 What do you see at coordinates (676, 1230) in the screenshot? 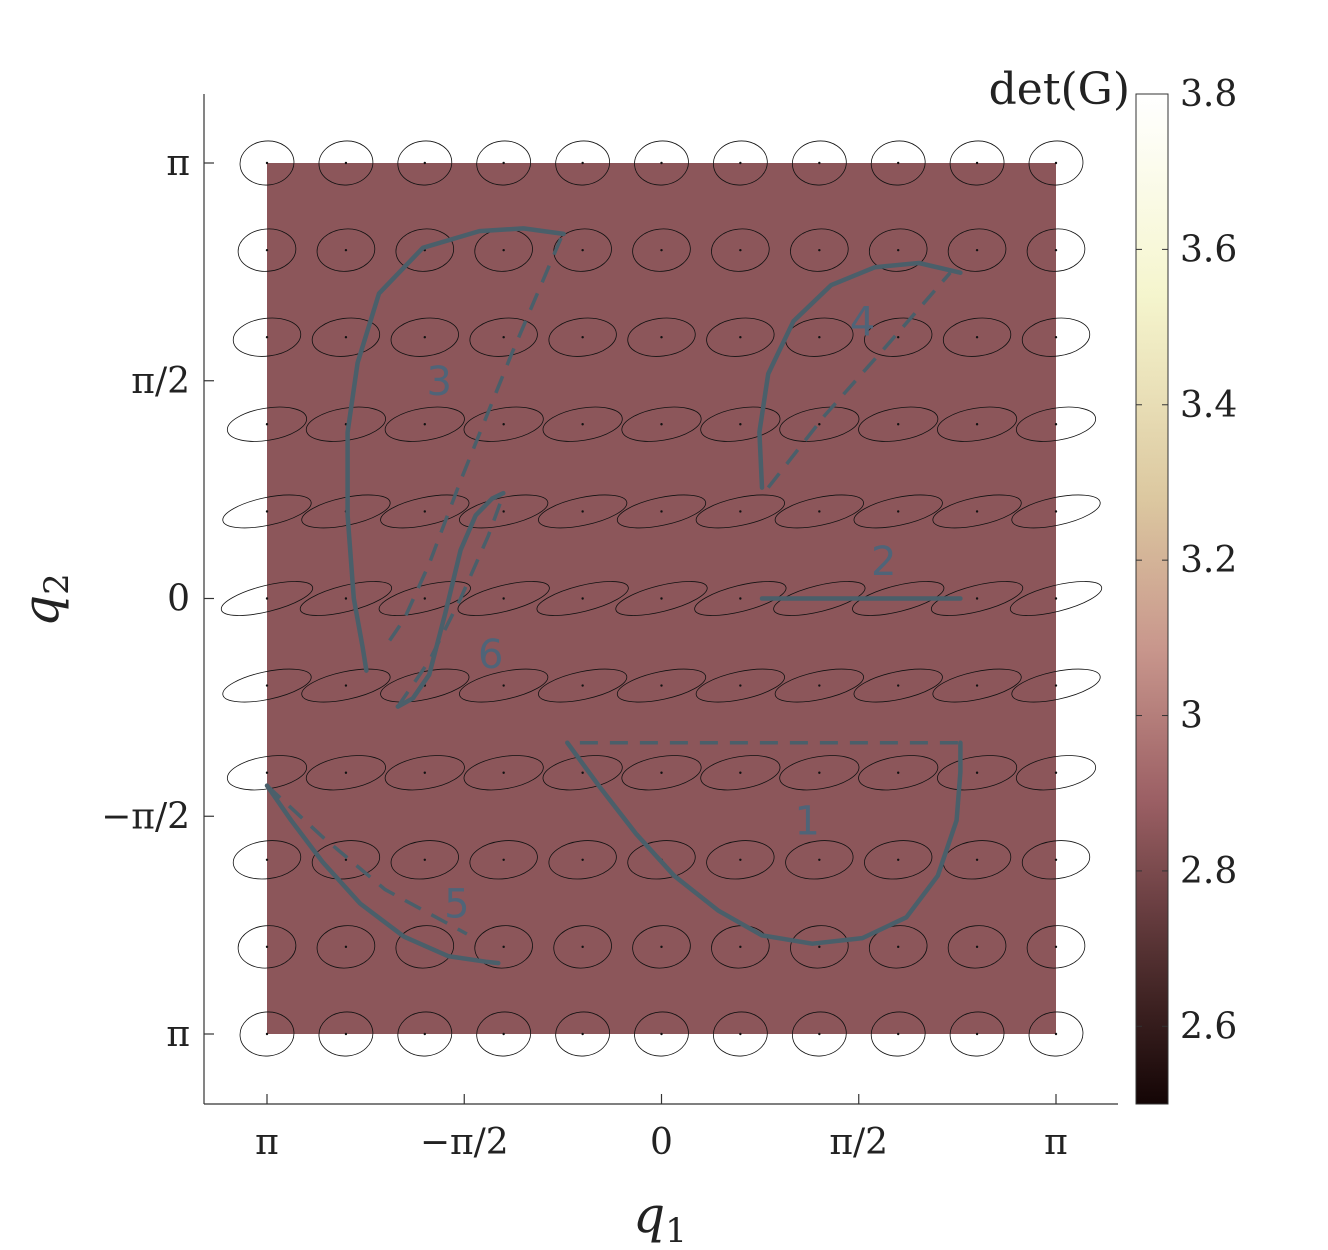
I see `x-axis-label-sub: 1` at bounding box center [676, 1230].